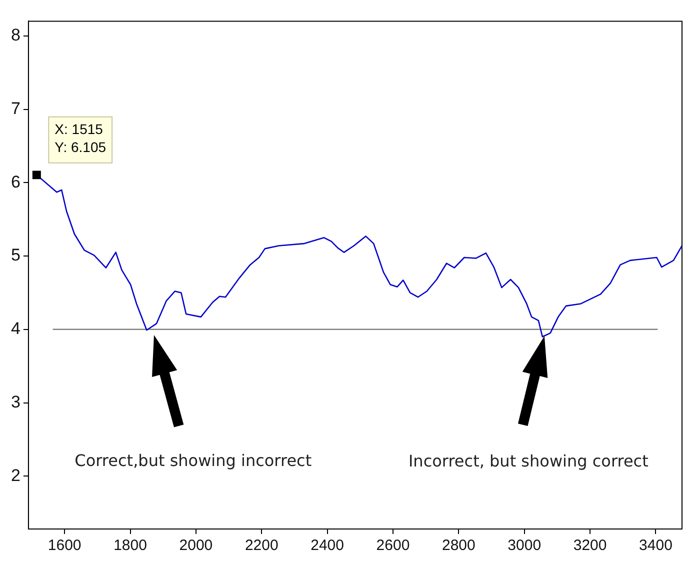  What do you see at coordinates (15, 108) in the screenshot?
I see `y-tick-label: 7` at bounding box center [15, 108].